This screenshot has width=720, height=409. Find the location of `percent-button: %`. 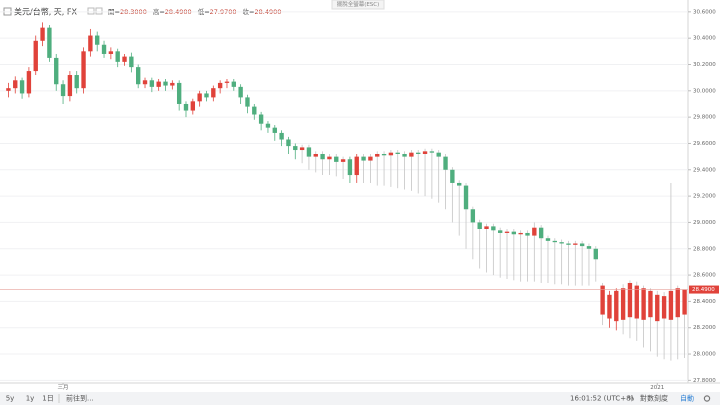

percent-button: % is located at coordinates (631, 399).